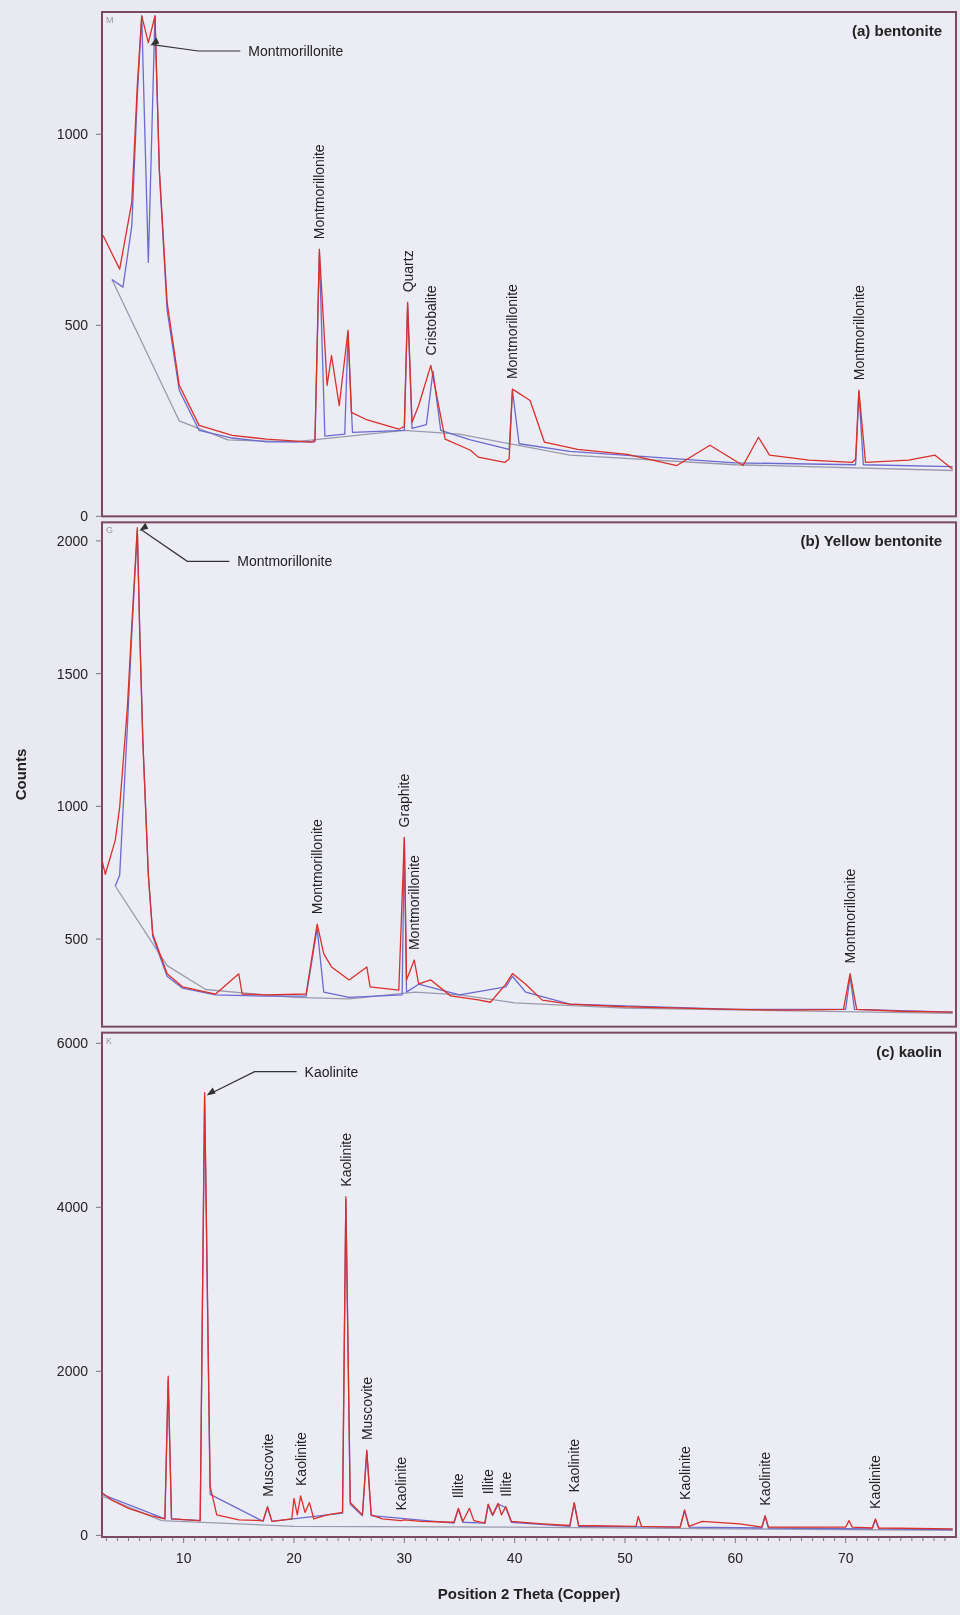 The width and height of the screenshot is (960, 1615). I want to click on x-tick-label: 10, so click(183, 1558).